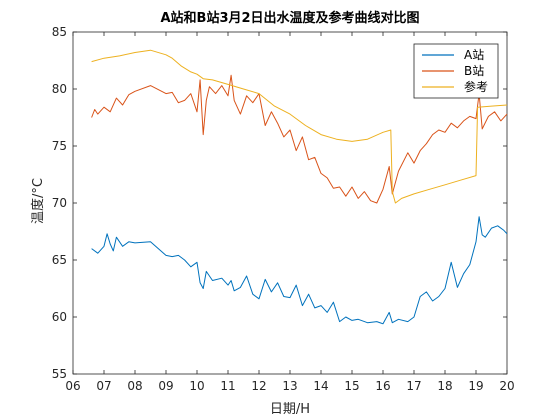  Describe the element at coordinates (59, 374) in the screenshot. I see `y-tick-label: 55` at that location.